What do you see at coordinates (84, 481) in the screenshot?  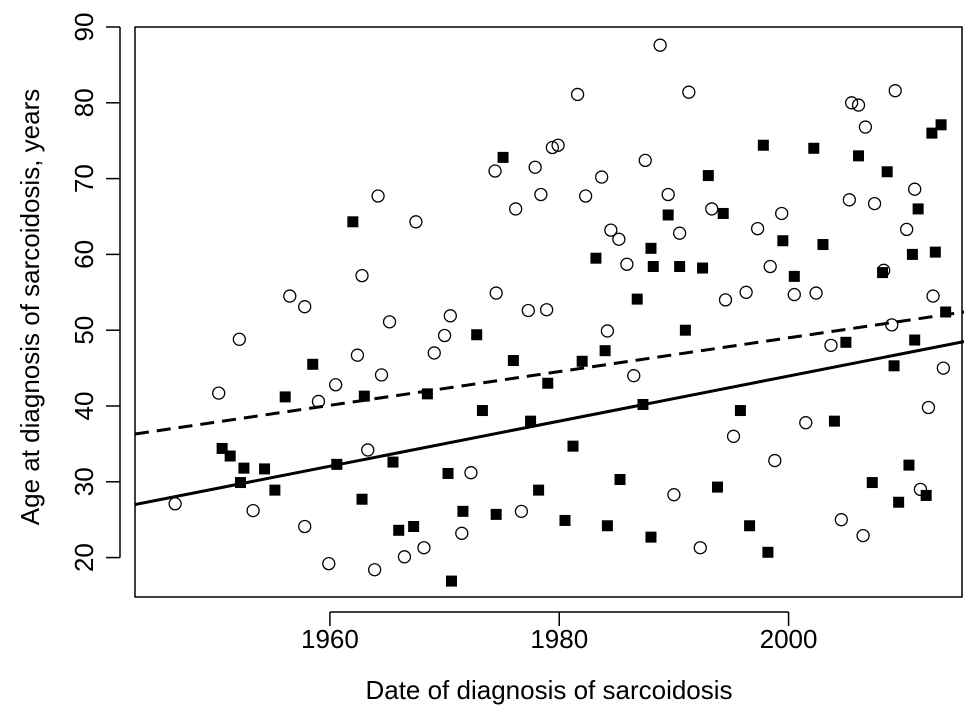 I see `y-tick-label: 30` at bounding box center [84, 481].